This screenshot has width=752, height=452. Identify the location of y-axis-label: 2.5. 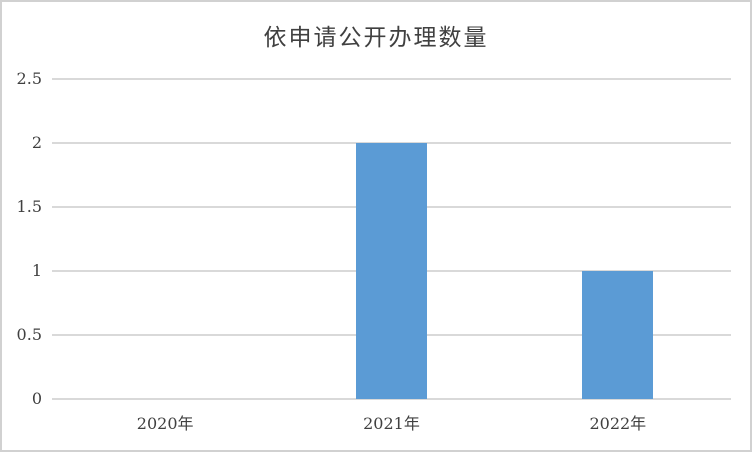
(29, 78).